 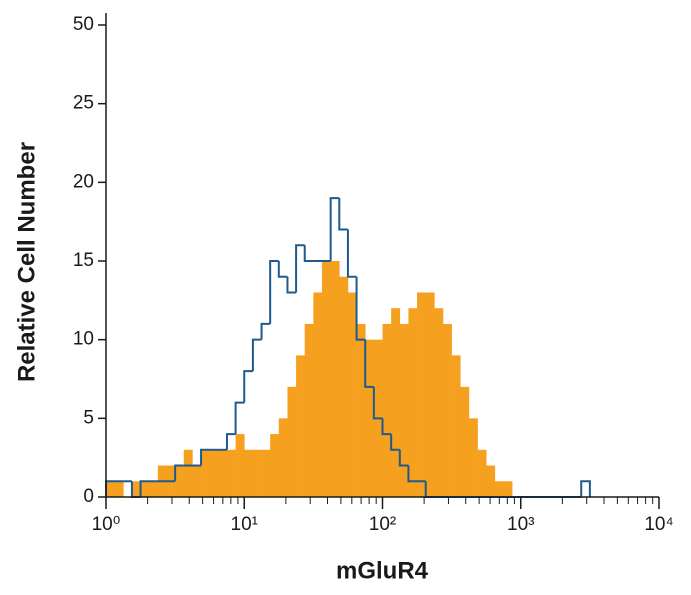 What do you see at coordinates (658, 524) in the screenshot?
I see `x-tick-label: 10⁴` at bounding box center [658, 524].